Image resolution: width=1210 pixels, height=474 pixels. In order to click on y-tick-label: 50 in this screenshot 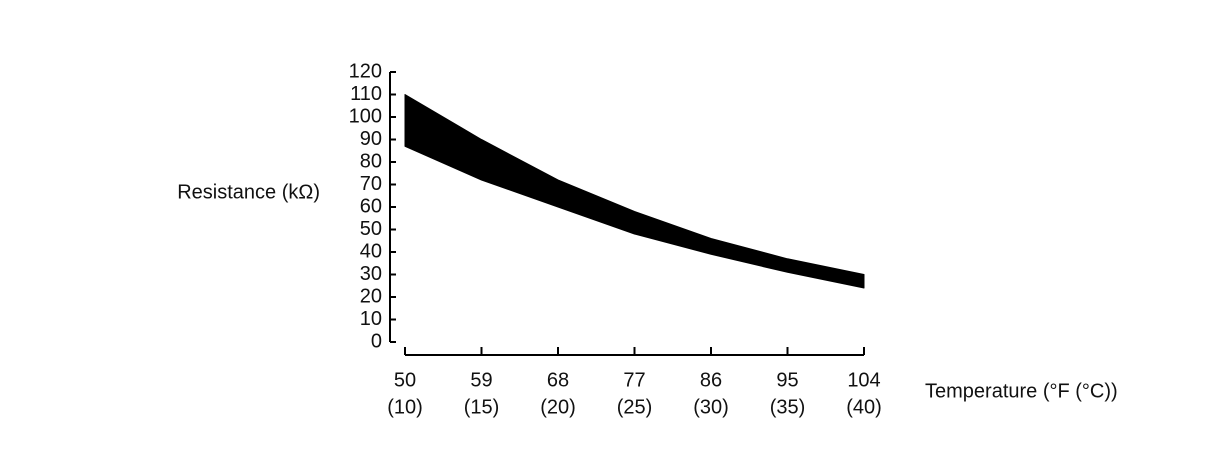, I will do `click(371, 229)`.